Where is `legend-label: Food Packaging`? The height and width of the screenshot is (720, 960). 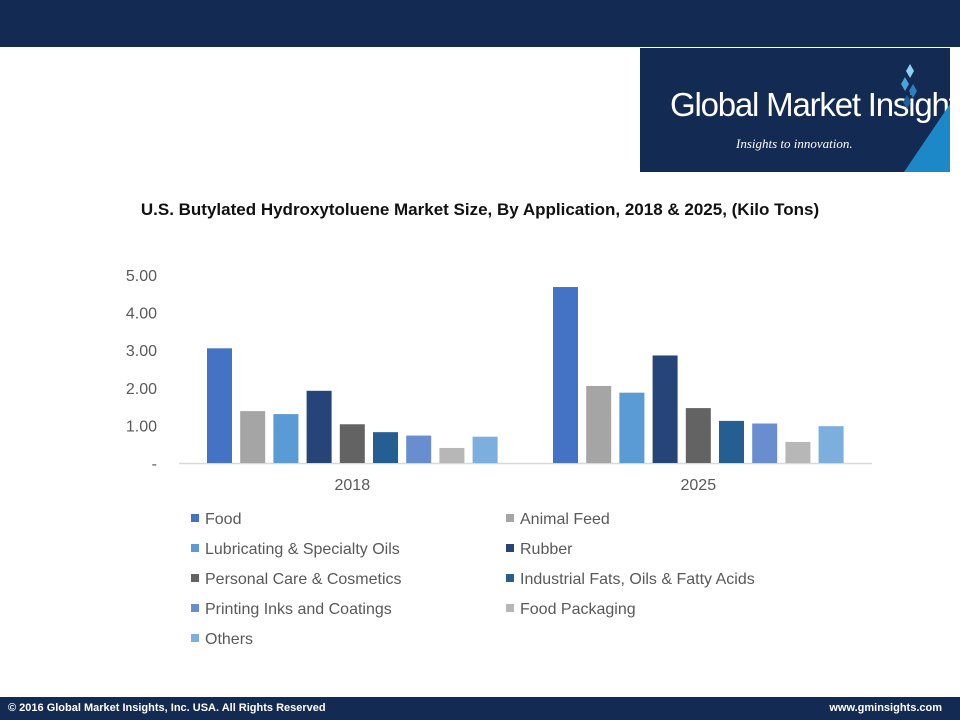 legend-label: Food Packaging is located at coordinates (578, 609).